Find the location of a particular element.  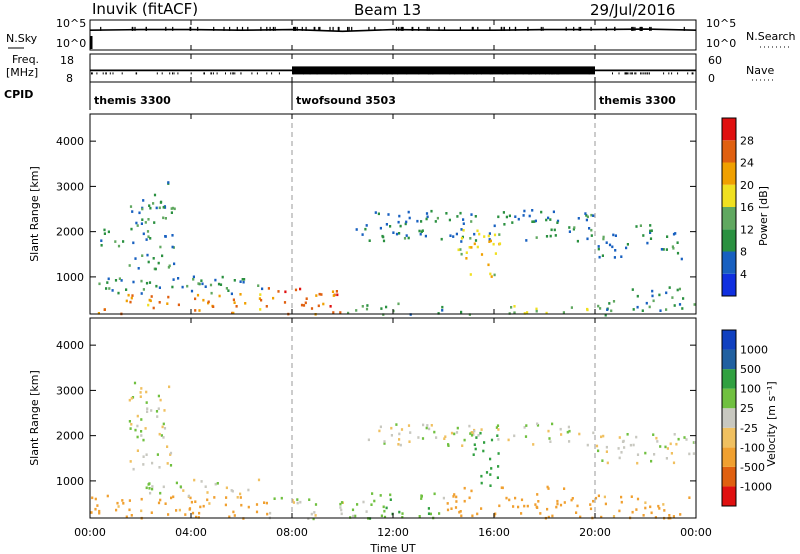

velocity-colorbar-tick: 1000 is located at coordinates (754, 350).